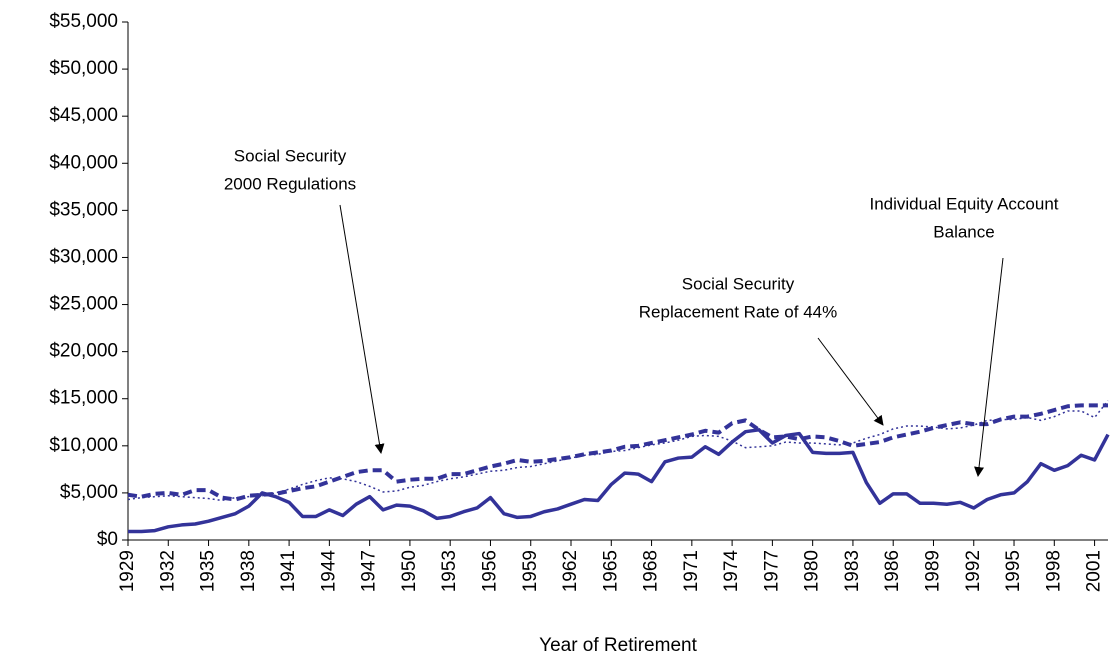  Describe the element at coordinates (1013, 571) in the screenshot. I see `x-tick-label: 1995` at that location.